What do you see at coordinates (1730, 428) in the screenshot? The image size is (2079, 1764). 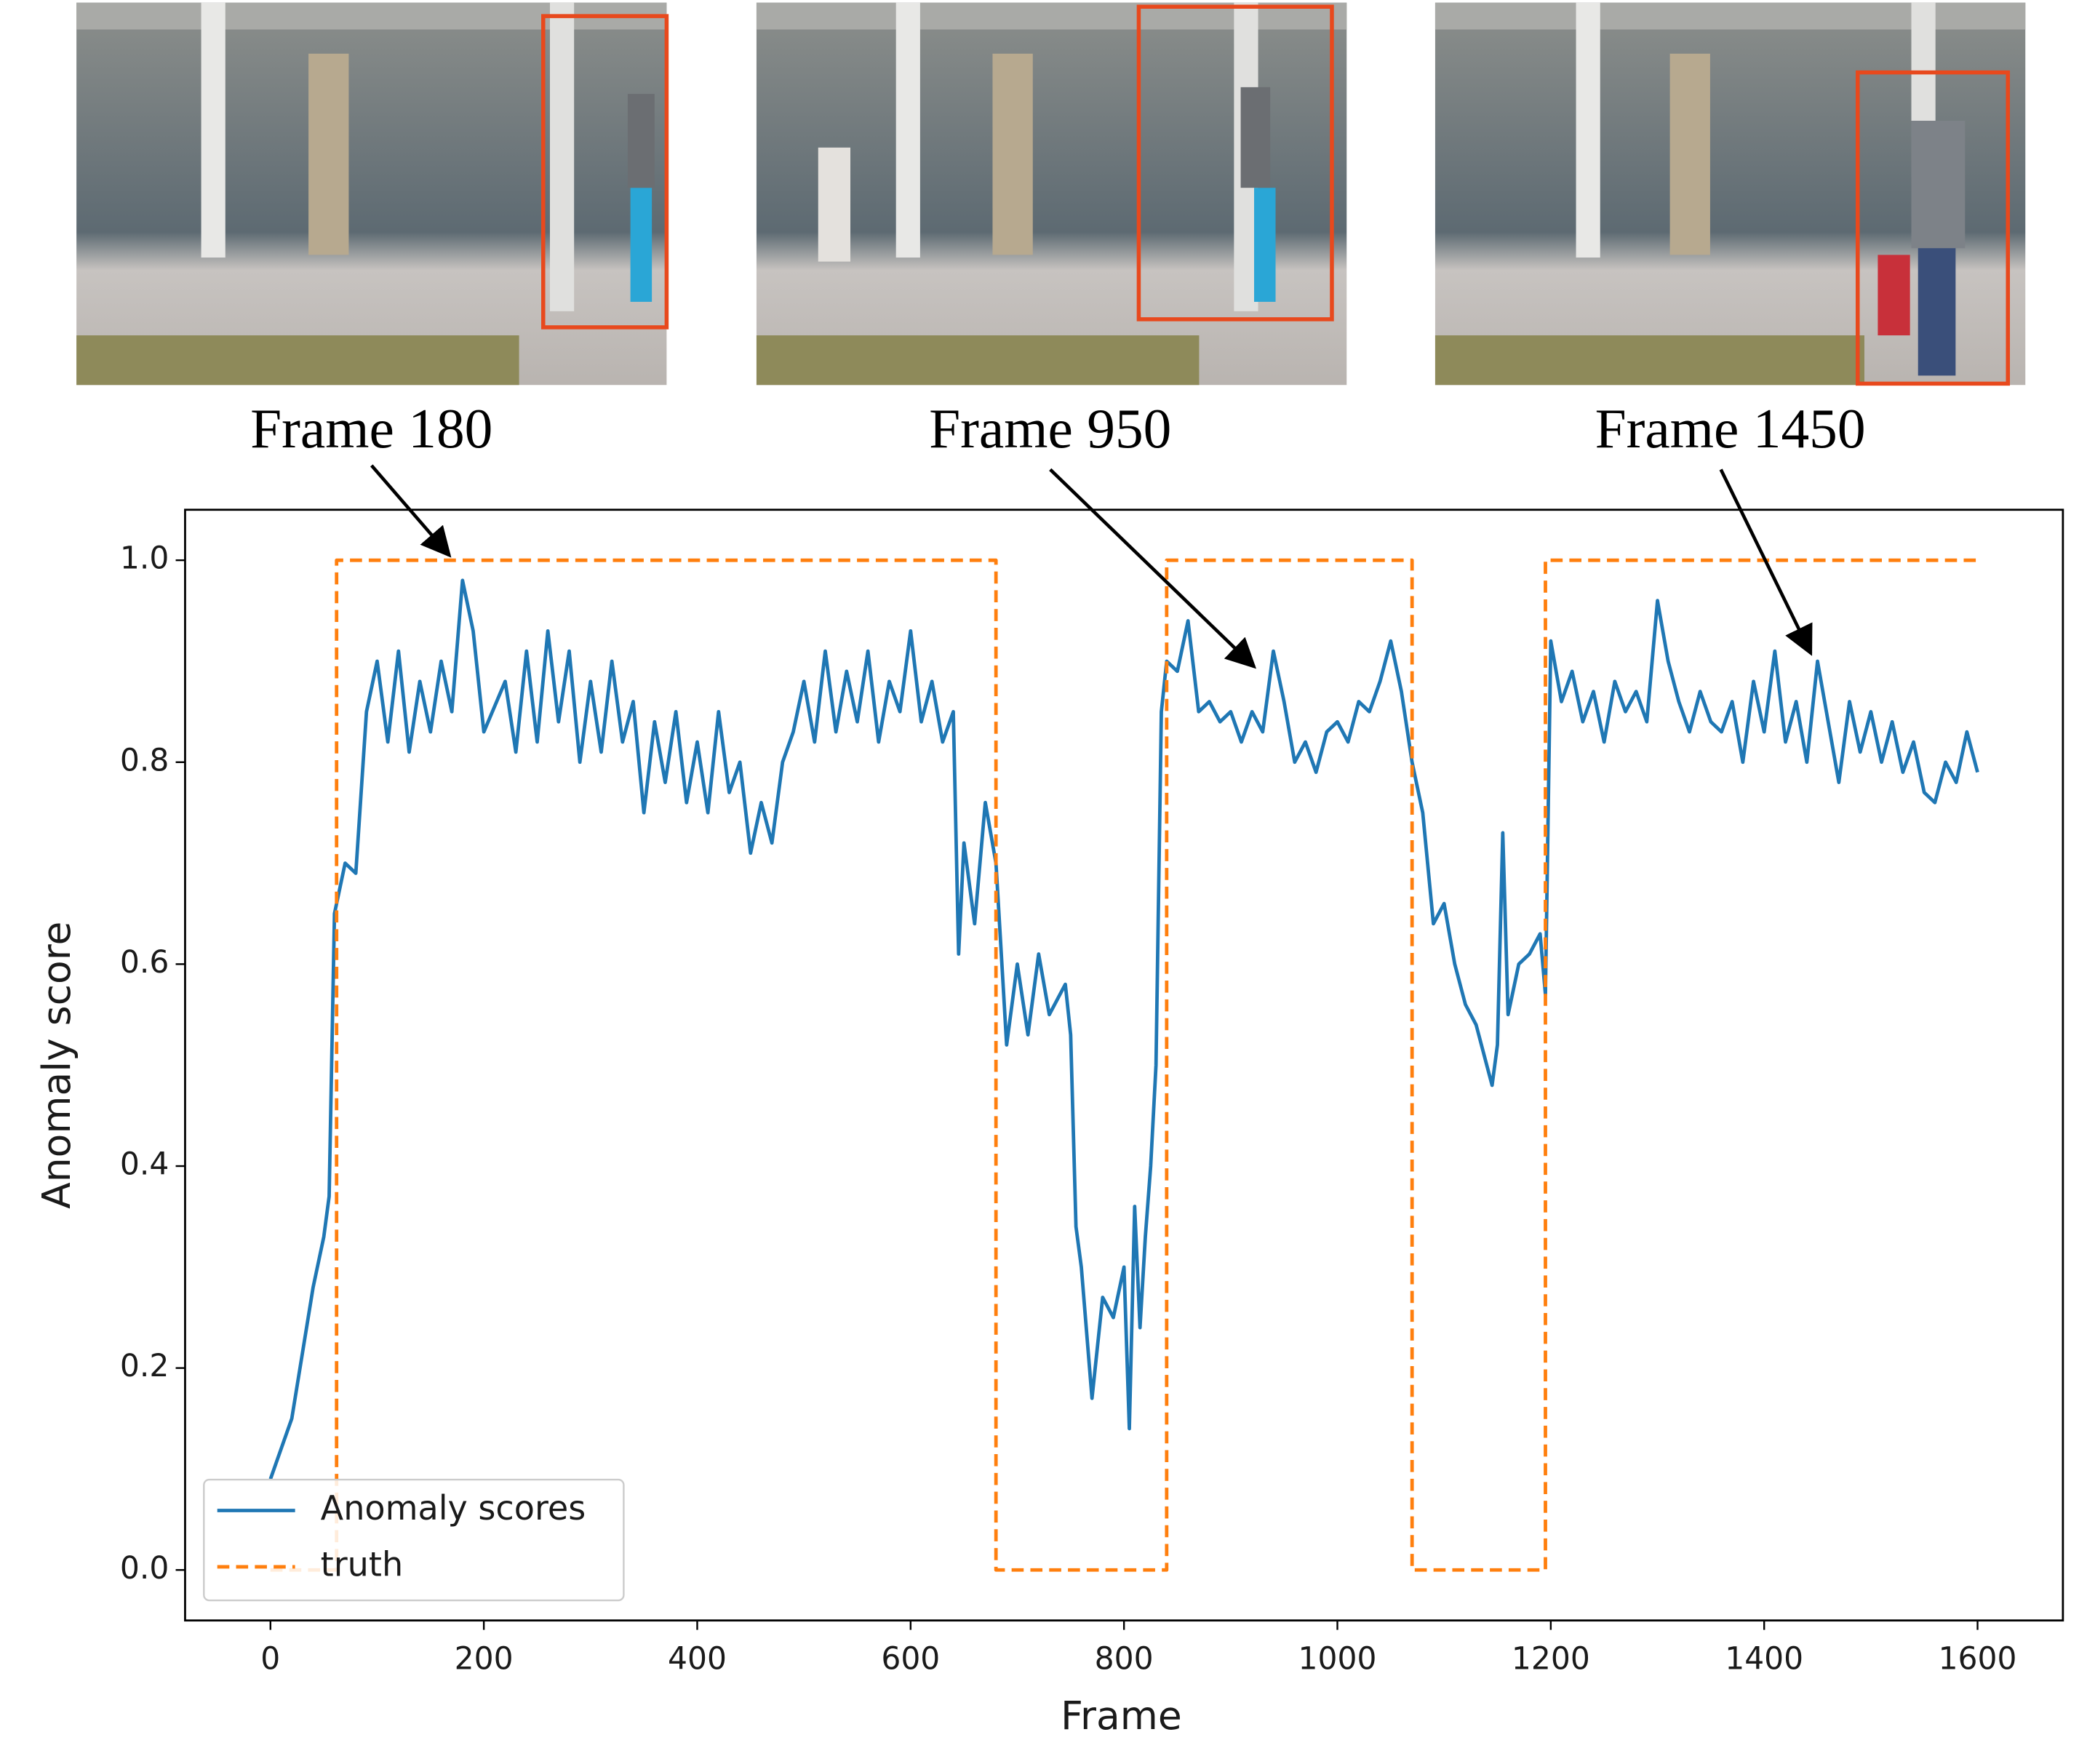 I see `annotation: Frame 1450` at bounding box center [1730, 428].